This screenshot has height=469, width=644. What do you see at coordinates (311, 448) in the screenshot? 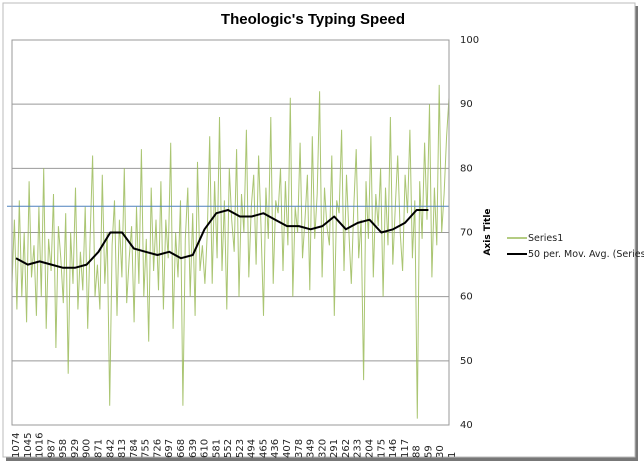
I see `x-tick-label: 349` at bounding box center [311, 448].